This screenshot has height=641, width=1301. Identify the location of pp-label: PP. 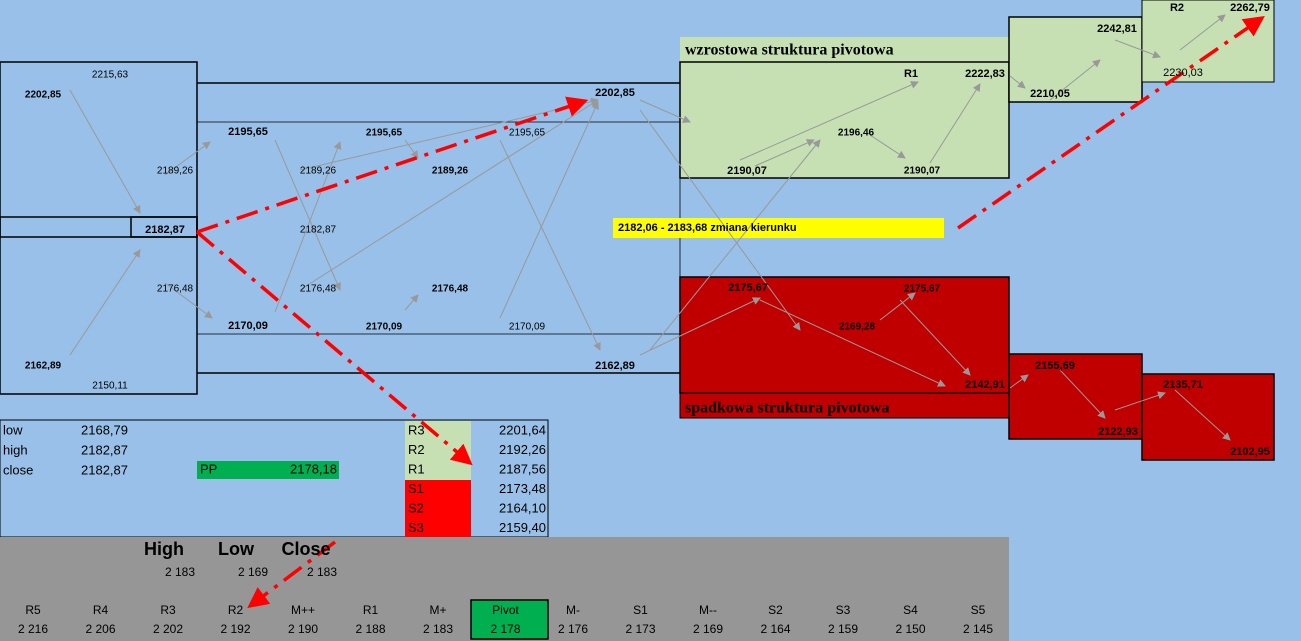
(208, 468).